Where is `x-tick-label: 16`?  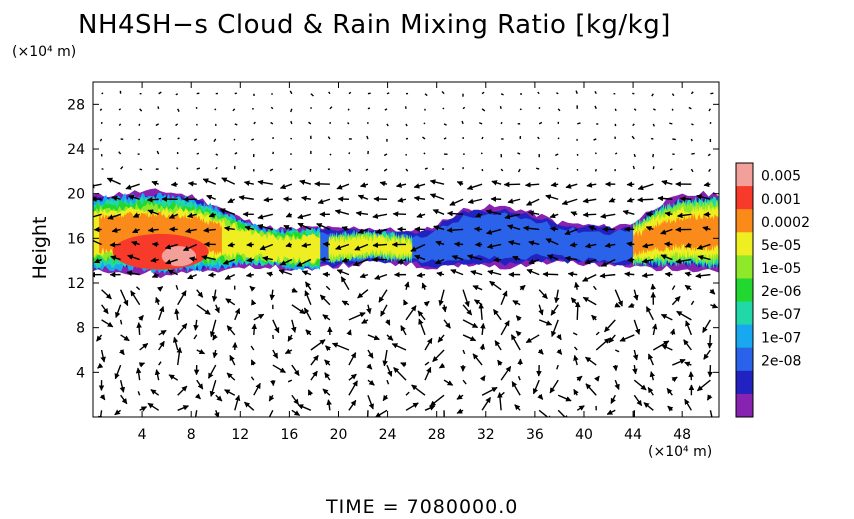
x-tick-label: 16 is located at coordinates (289, 435).